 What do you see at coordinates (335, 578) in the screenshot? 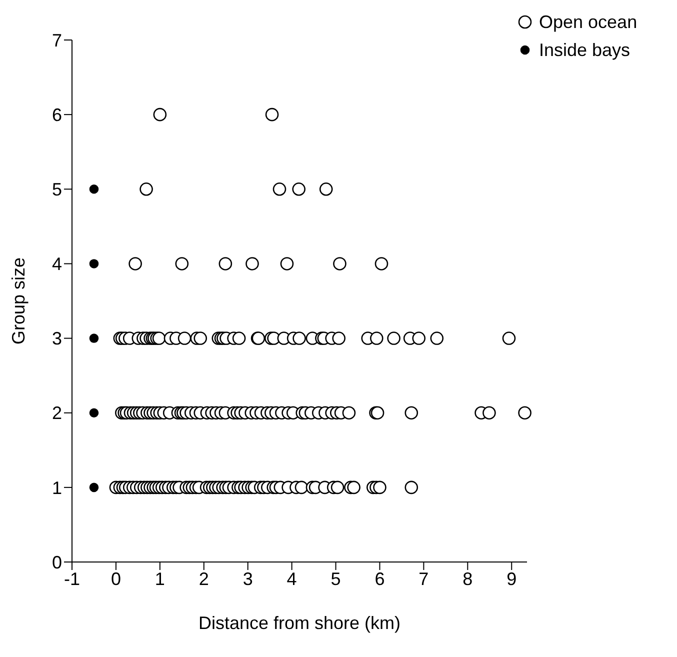
I see `x-tick-label: 5` at bounding box center [335, 578].